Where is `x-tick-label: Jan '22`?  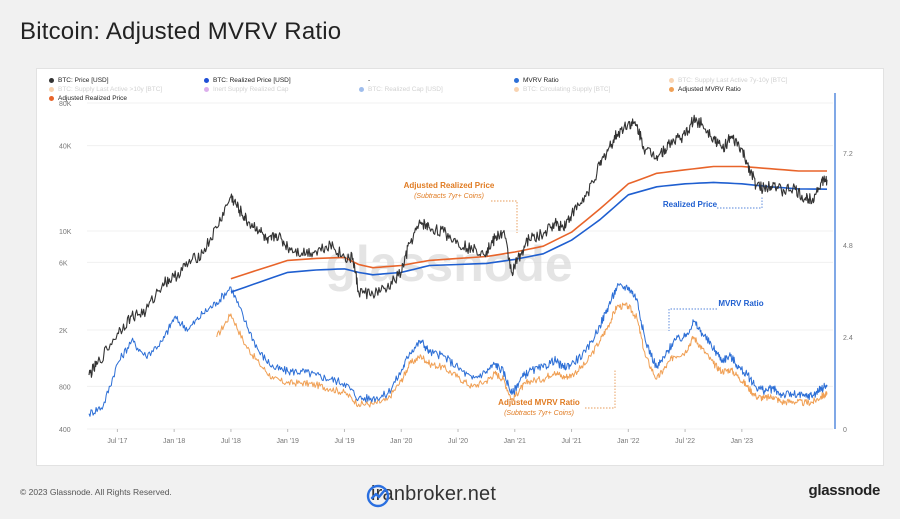 x-tick-label: Jan '22 is located at coordinates (628, 441).